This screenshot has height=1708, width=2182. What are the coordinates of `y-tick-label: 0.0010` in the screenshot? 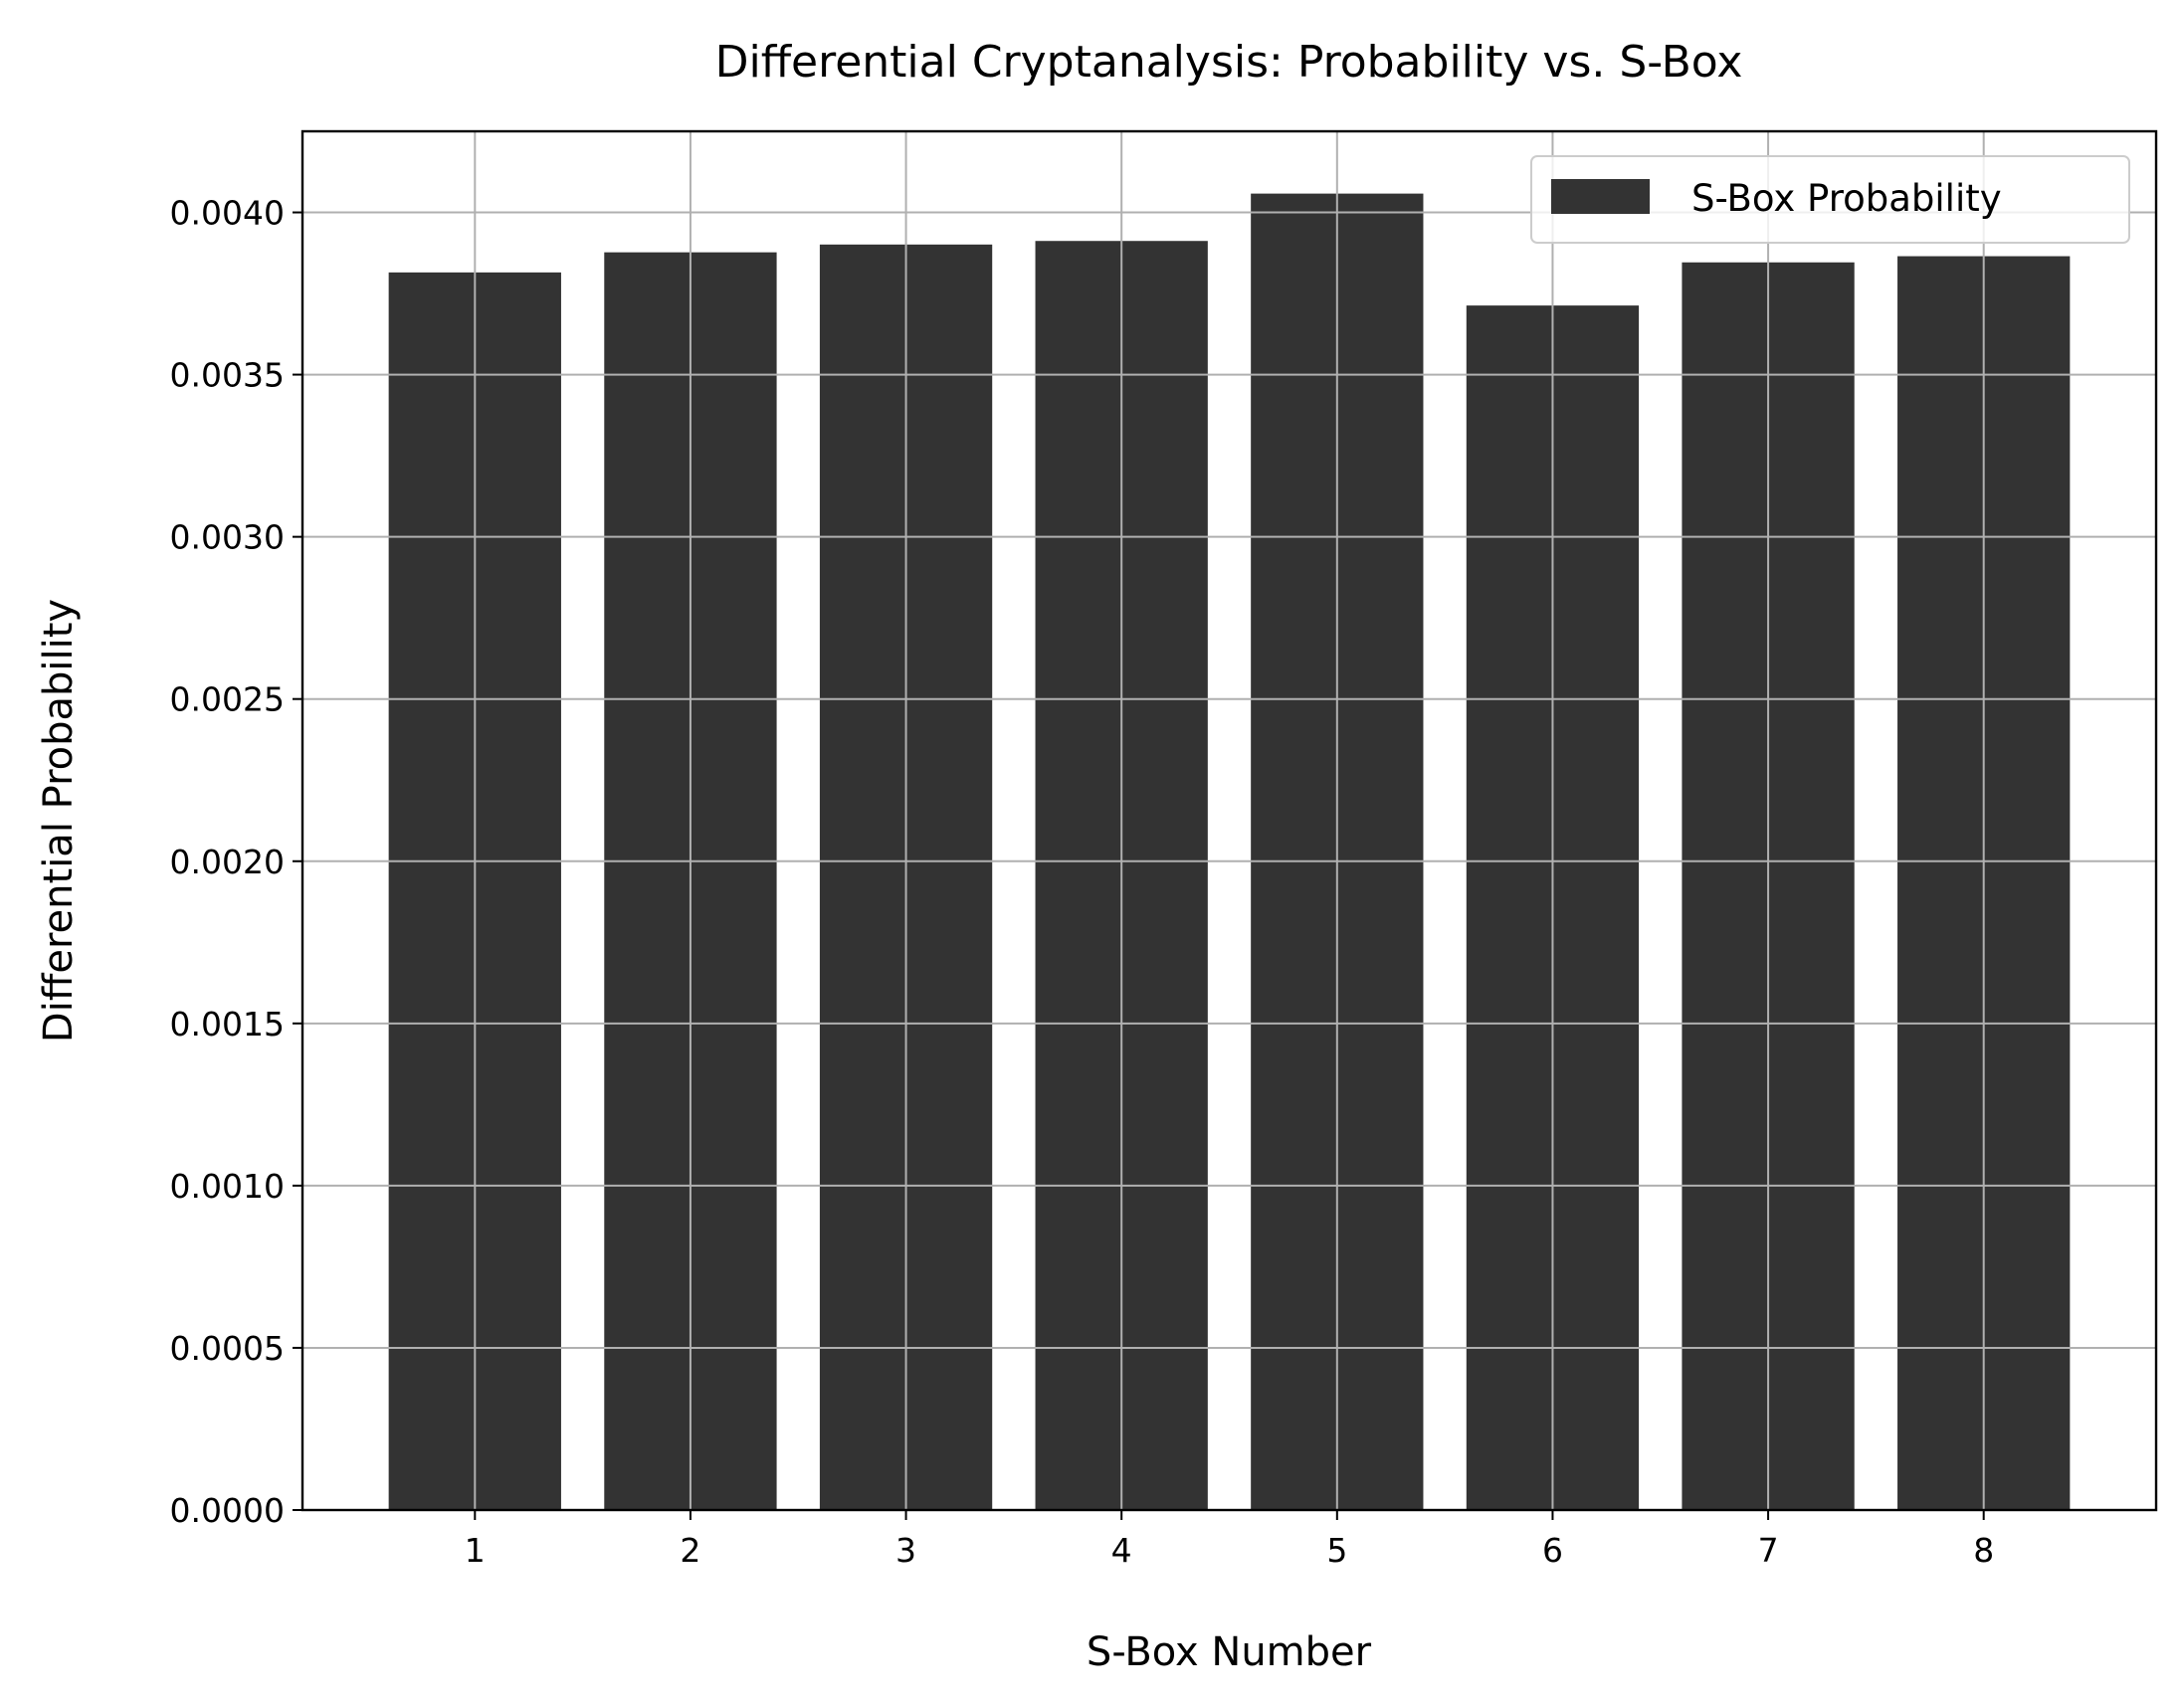 It's located at (227, 1186).